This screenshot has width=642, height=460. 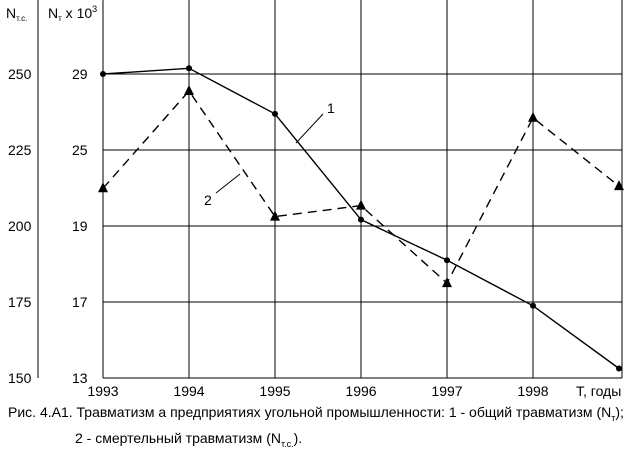 What do you see at coordinates (274, 391) in the screenshot?
I see `x-tick-label: 1995` at bounding box center [274, 391].